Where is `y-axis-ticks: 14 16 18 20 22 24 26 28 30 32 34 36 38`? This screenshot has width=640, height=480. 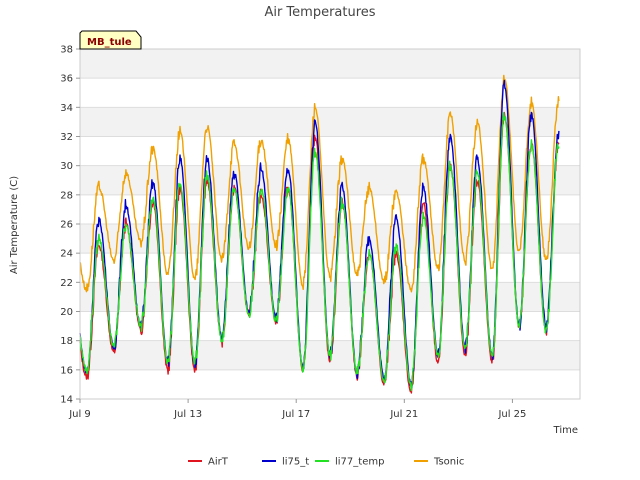
y-axis-ticks: 14 16 18 20 22 24 26 28 30 32 34 36 38 is located at coordinates (70, 225).